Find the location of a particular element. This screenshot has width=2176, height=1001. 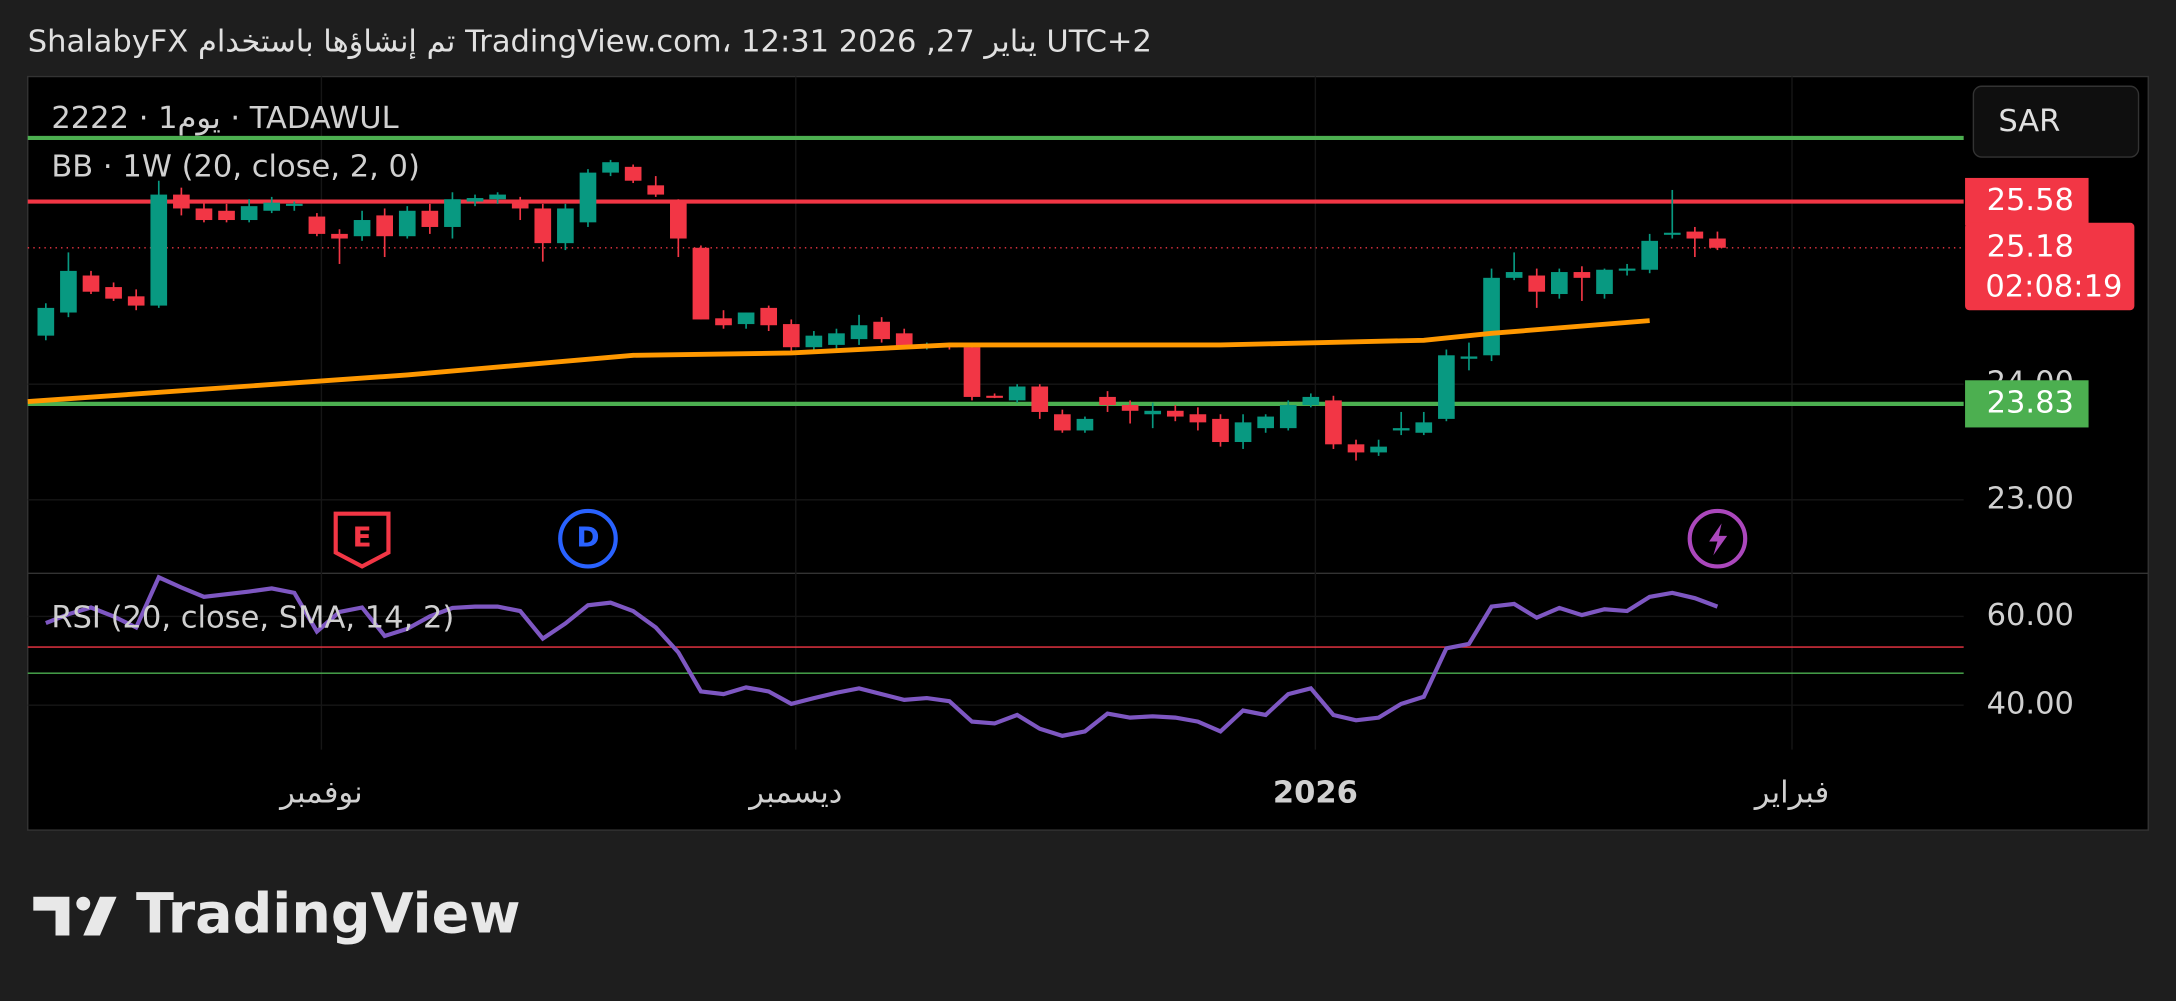

price-label: 23.83 is located at coordinates (2030, 402).